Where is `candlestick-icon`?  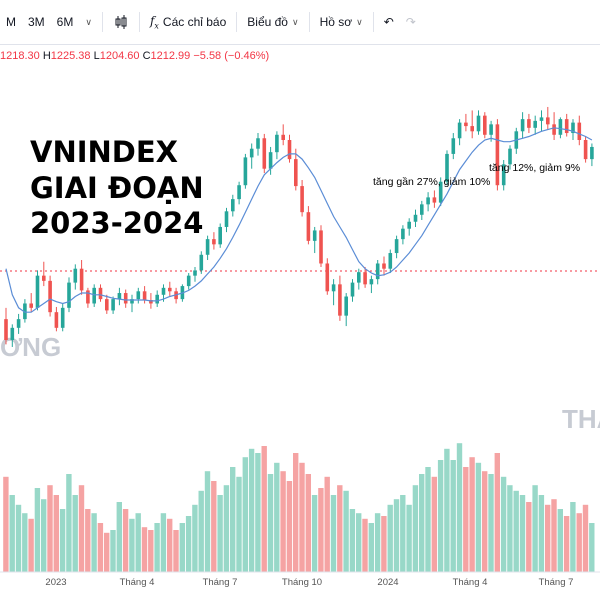 candlestick-icon is located at coordinates (121, 22).